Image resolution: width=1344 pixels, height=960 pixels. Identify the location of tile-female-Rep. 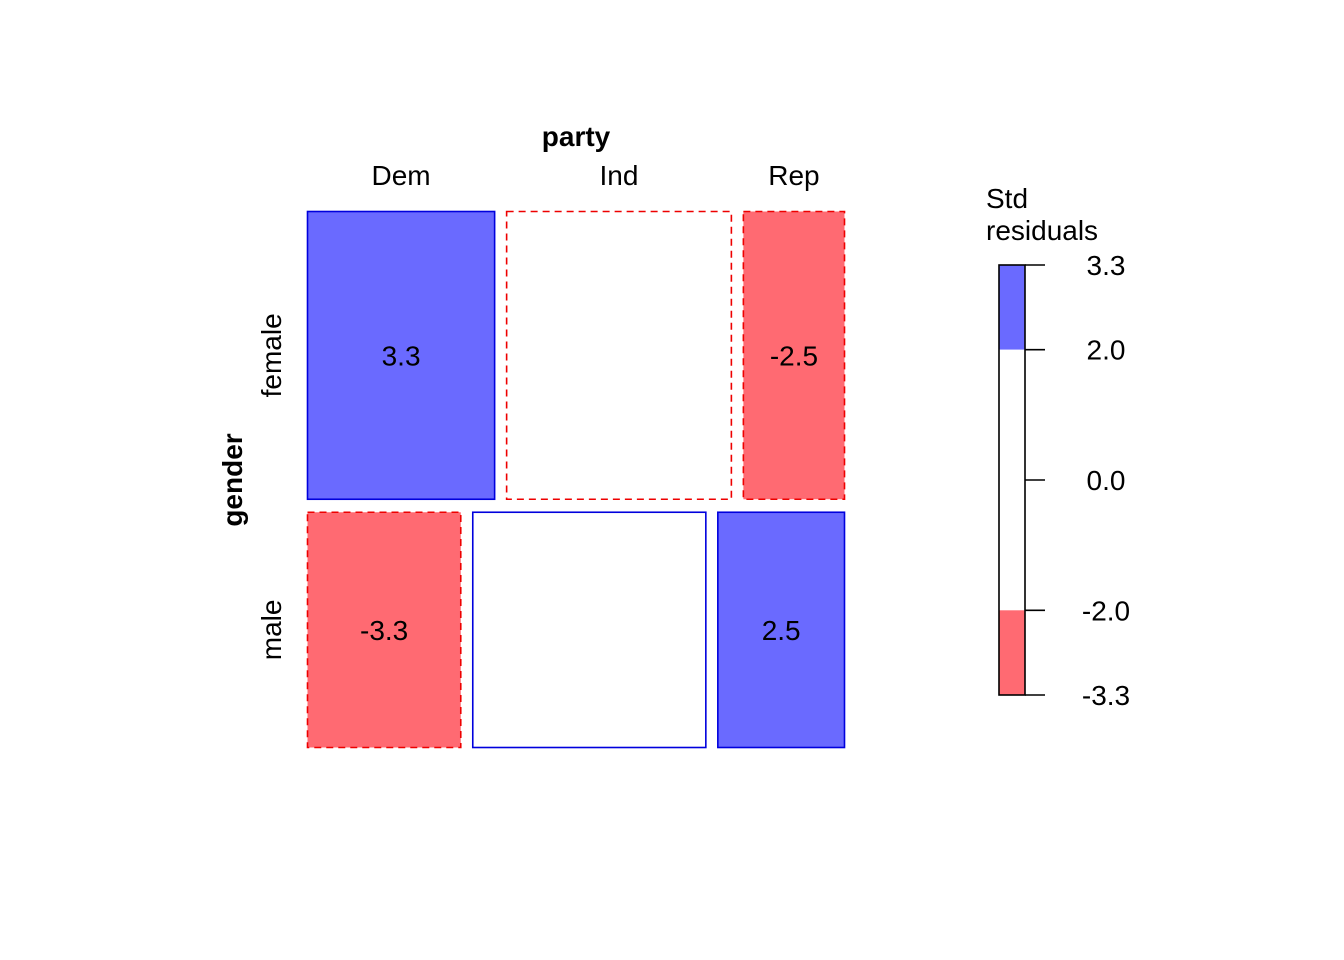
(794, 355).